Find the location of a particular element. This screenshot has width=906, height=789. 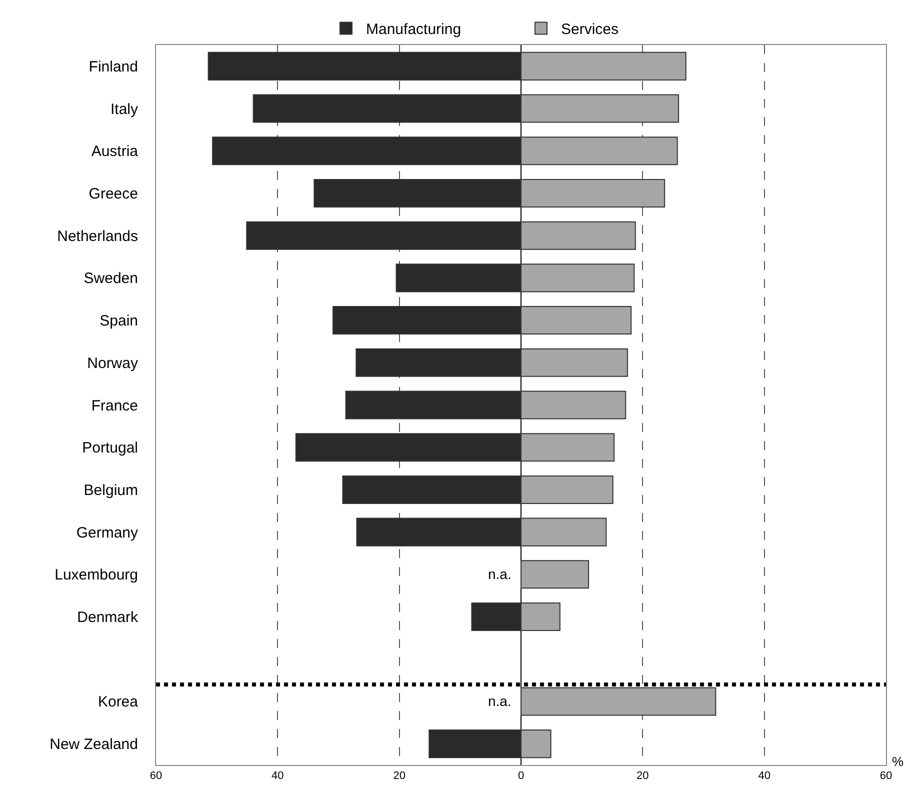

x-tick-label: 0 is located at coordinates (521, 776).